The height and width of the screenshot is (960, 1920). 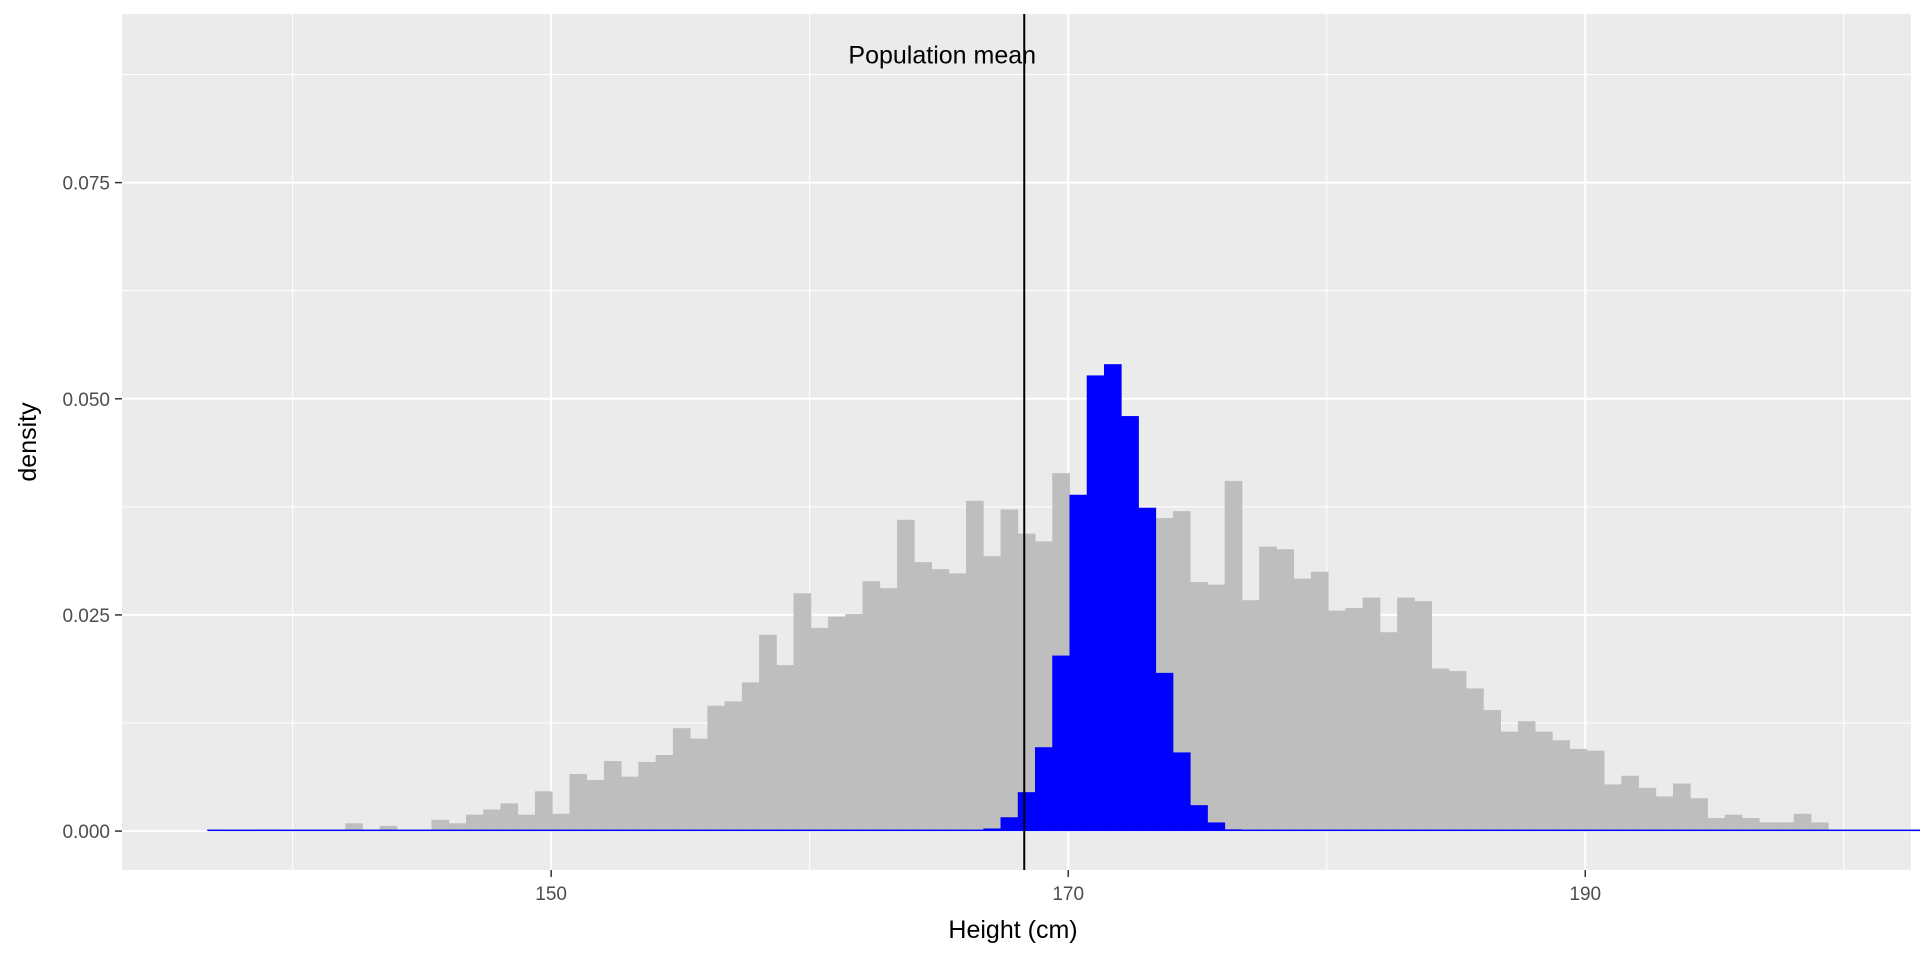 I want to click on y-tick-label: 0.025, so click(x=86, y=616).